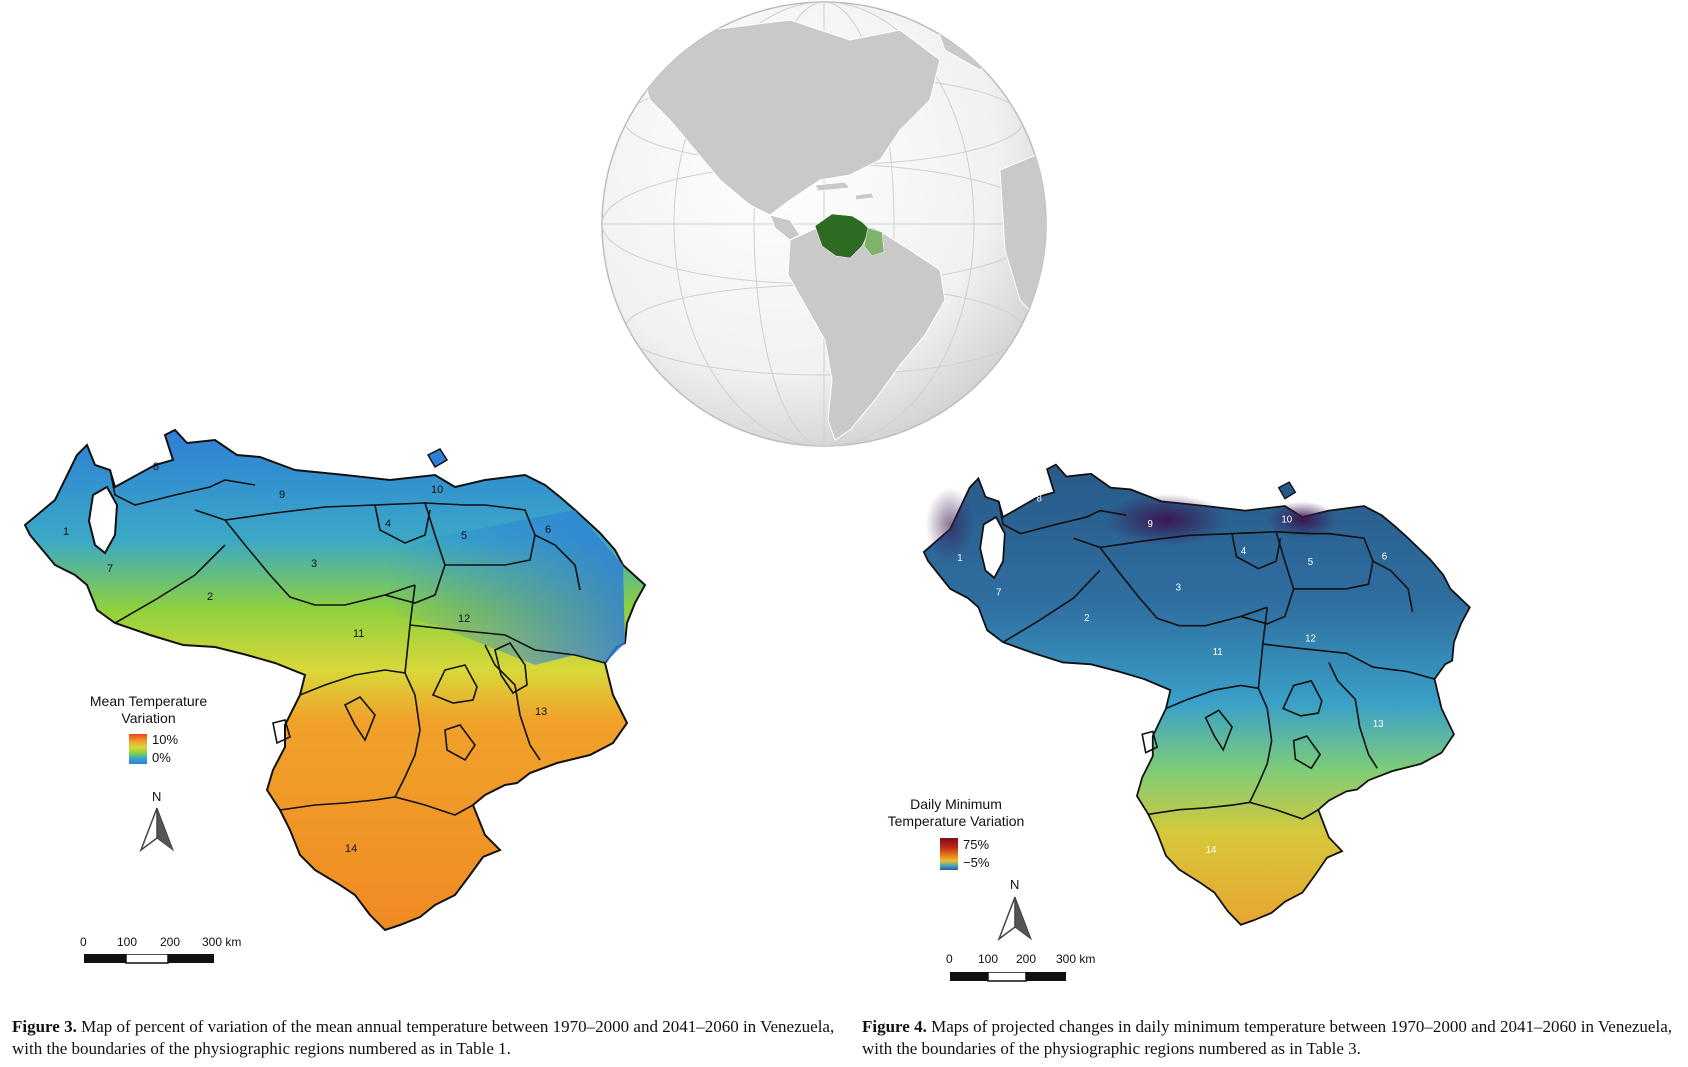 This screenshot has width=1688, height=1067. I want to click on figure3-scale-label-100: 100, so click(127, 942).